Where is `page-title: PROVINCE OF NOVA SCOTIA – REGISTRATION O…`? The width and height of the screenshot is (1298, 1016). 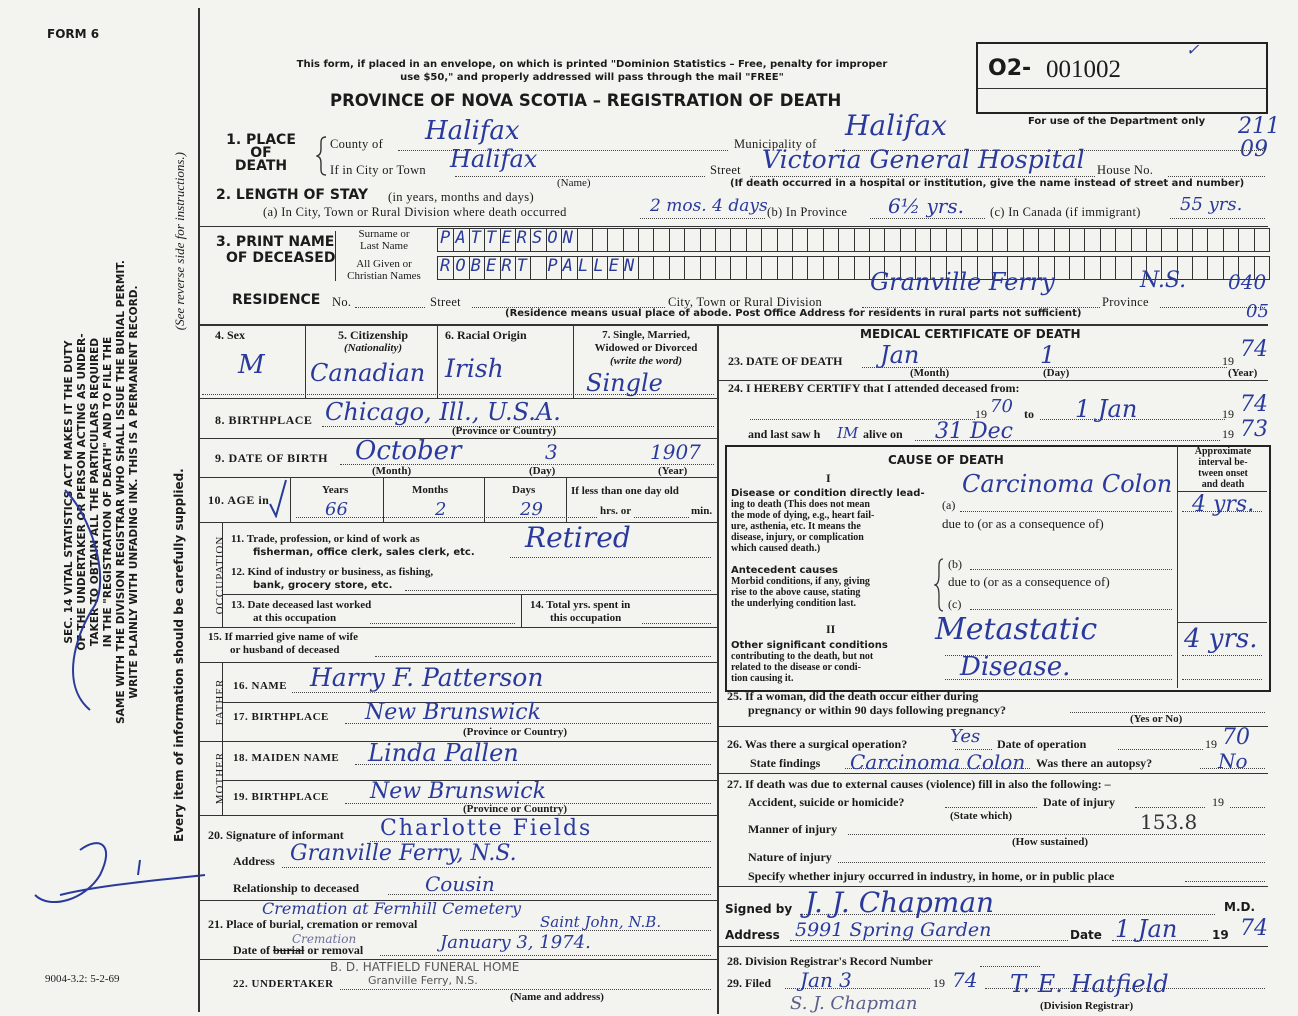 page-title: PROVINCE OF NOVA SCOTIA – REGISTRATION O… is located at coordinates (586, 100).